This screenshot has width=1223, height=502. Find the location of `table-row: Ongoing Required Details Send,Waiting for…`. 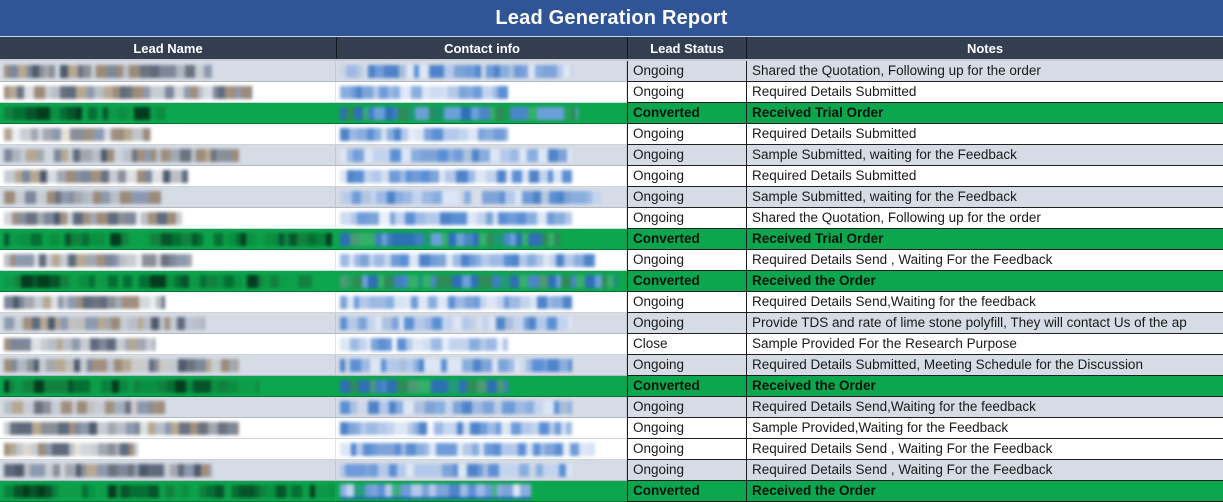

table-row: Ongoing Required Details Send,Waiting for… is located at coordinates (611, 302).